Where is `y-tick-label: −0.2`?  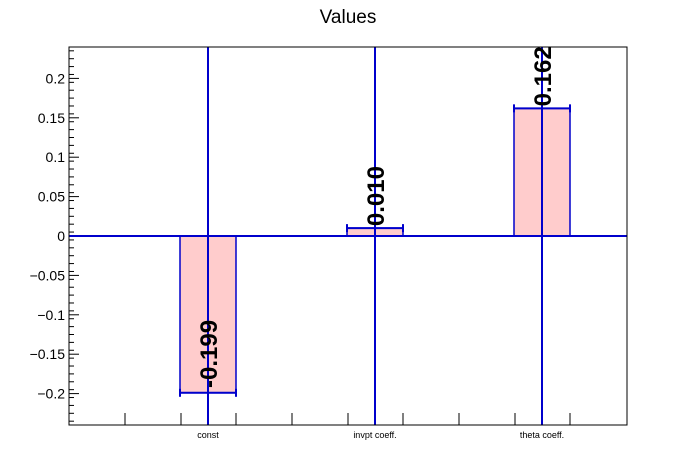
y-tick-label: −0.2 is located at coordinates (51, 394).